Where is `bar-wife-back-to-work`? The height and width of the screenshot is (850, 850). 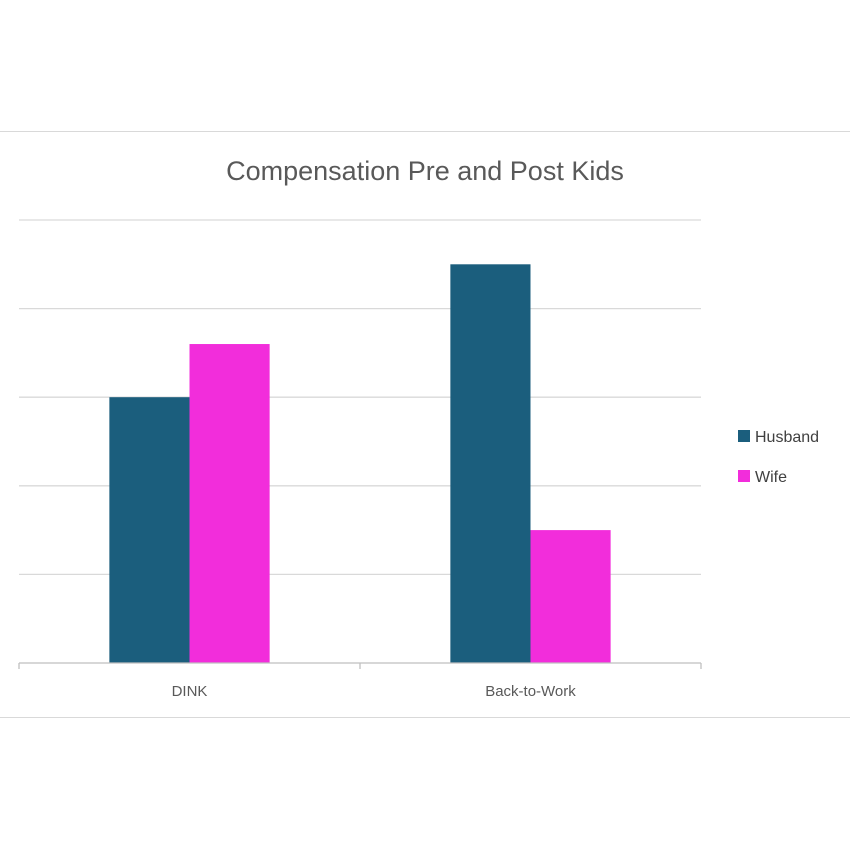
bar-wife-back-to-work is located at coordinates (570, 596).